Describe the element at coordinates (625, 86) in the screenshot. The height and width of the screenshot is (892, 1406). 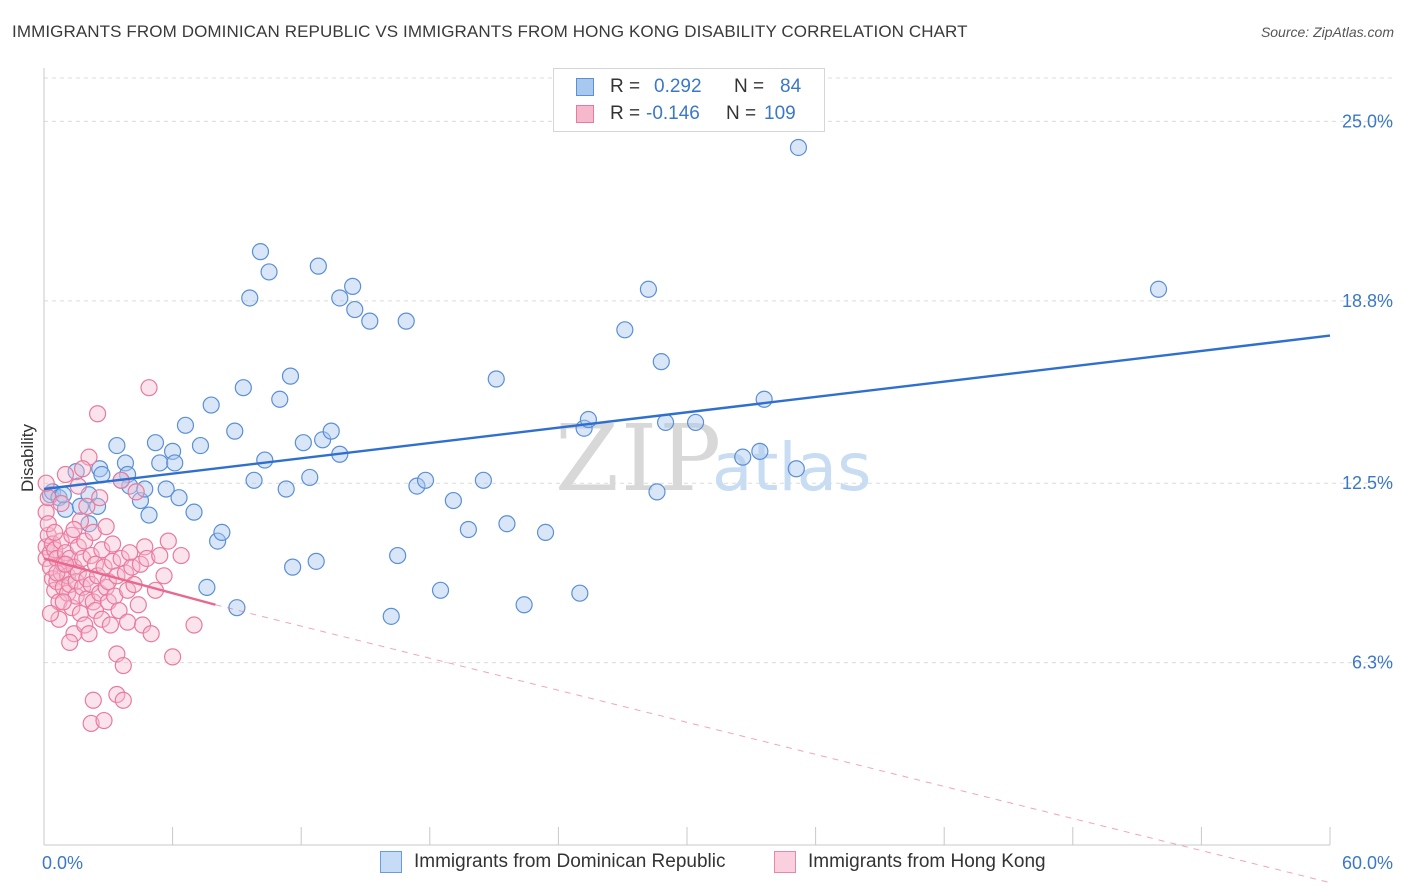
I see `legend-r-label: R =` at that location.